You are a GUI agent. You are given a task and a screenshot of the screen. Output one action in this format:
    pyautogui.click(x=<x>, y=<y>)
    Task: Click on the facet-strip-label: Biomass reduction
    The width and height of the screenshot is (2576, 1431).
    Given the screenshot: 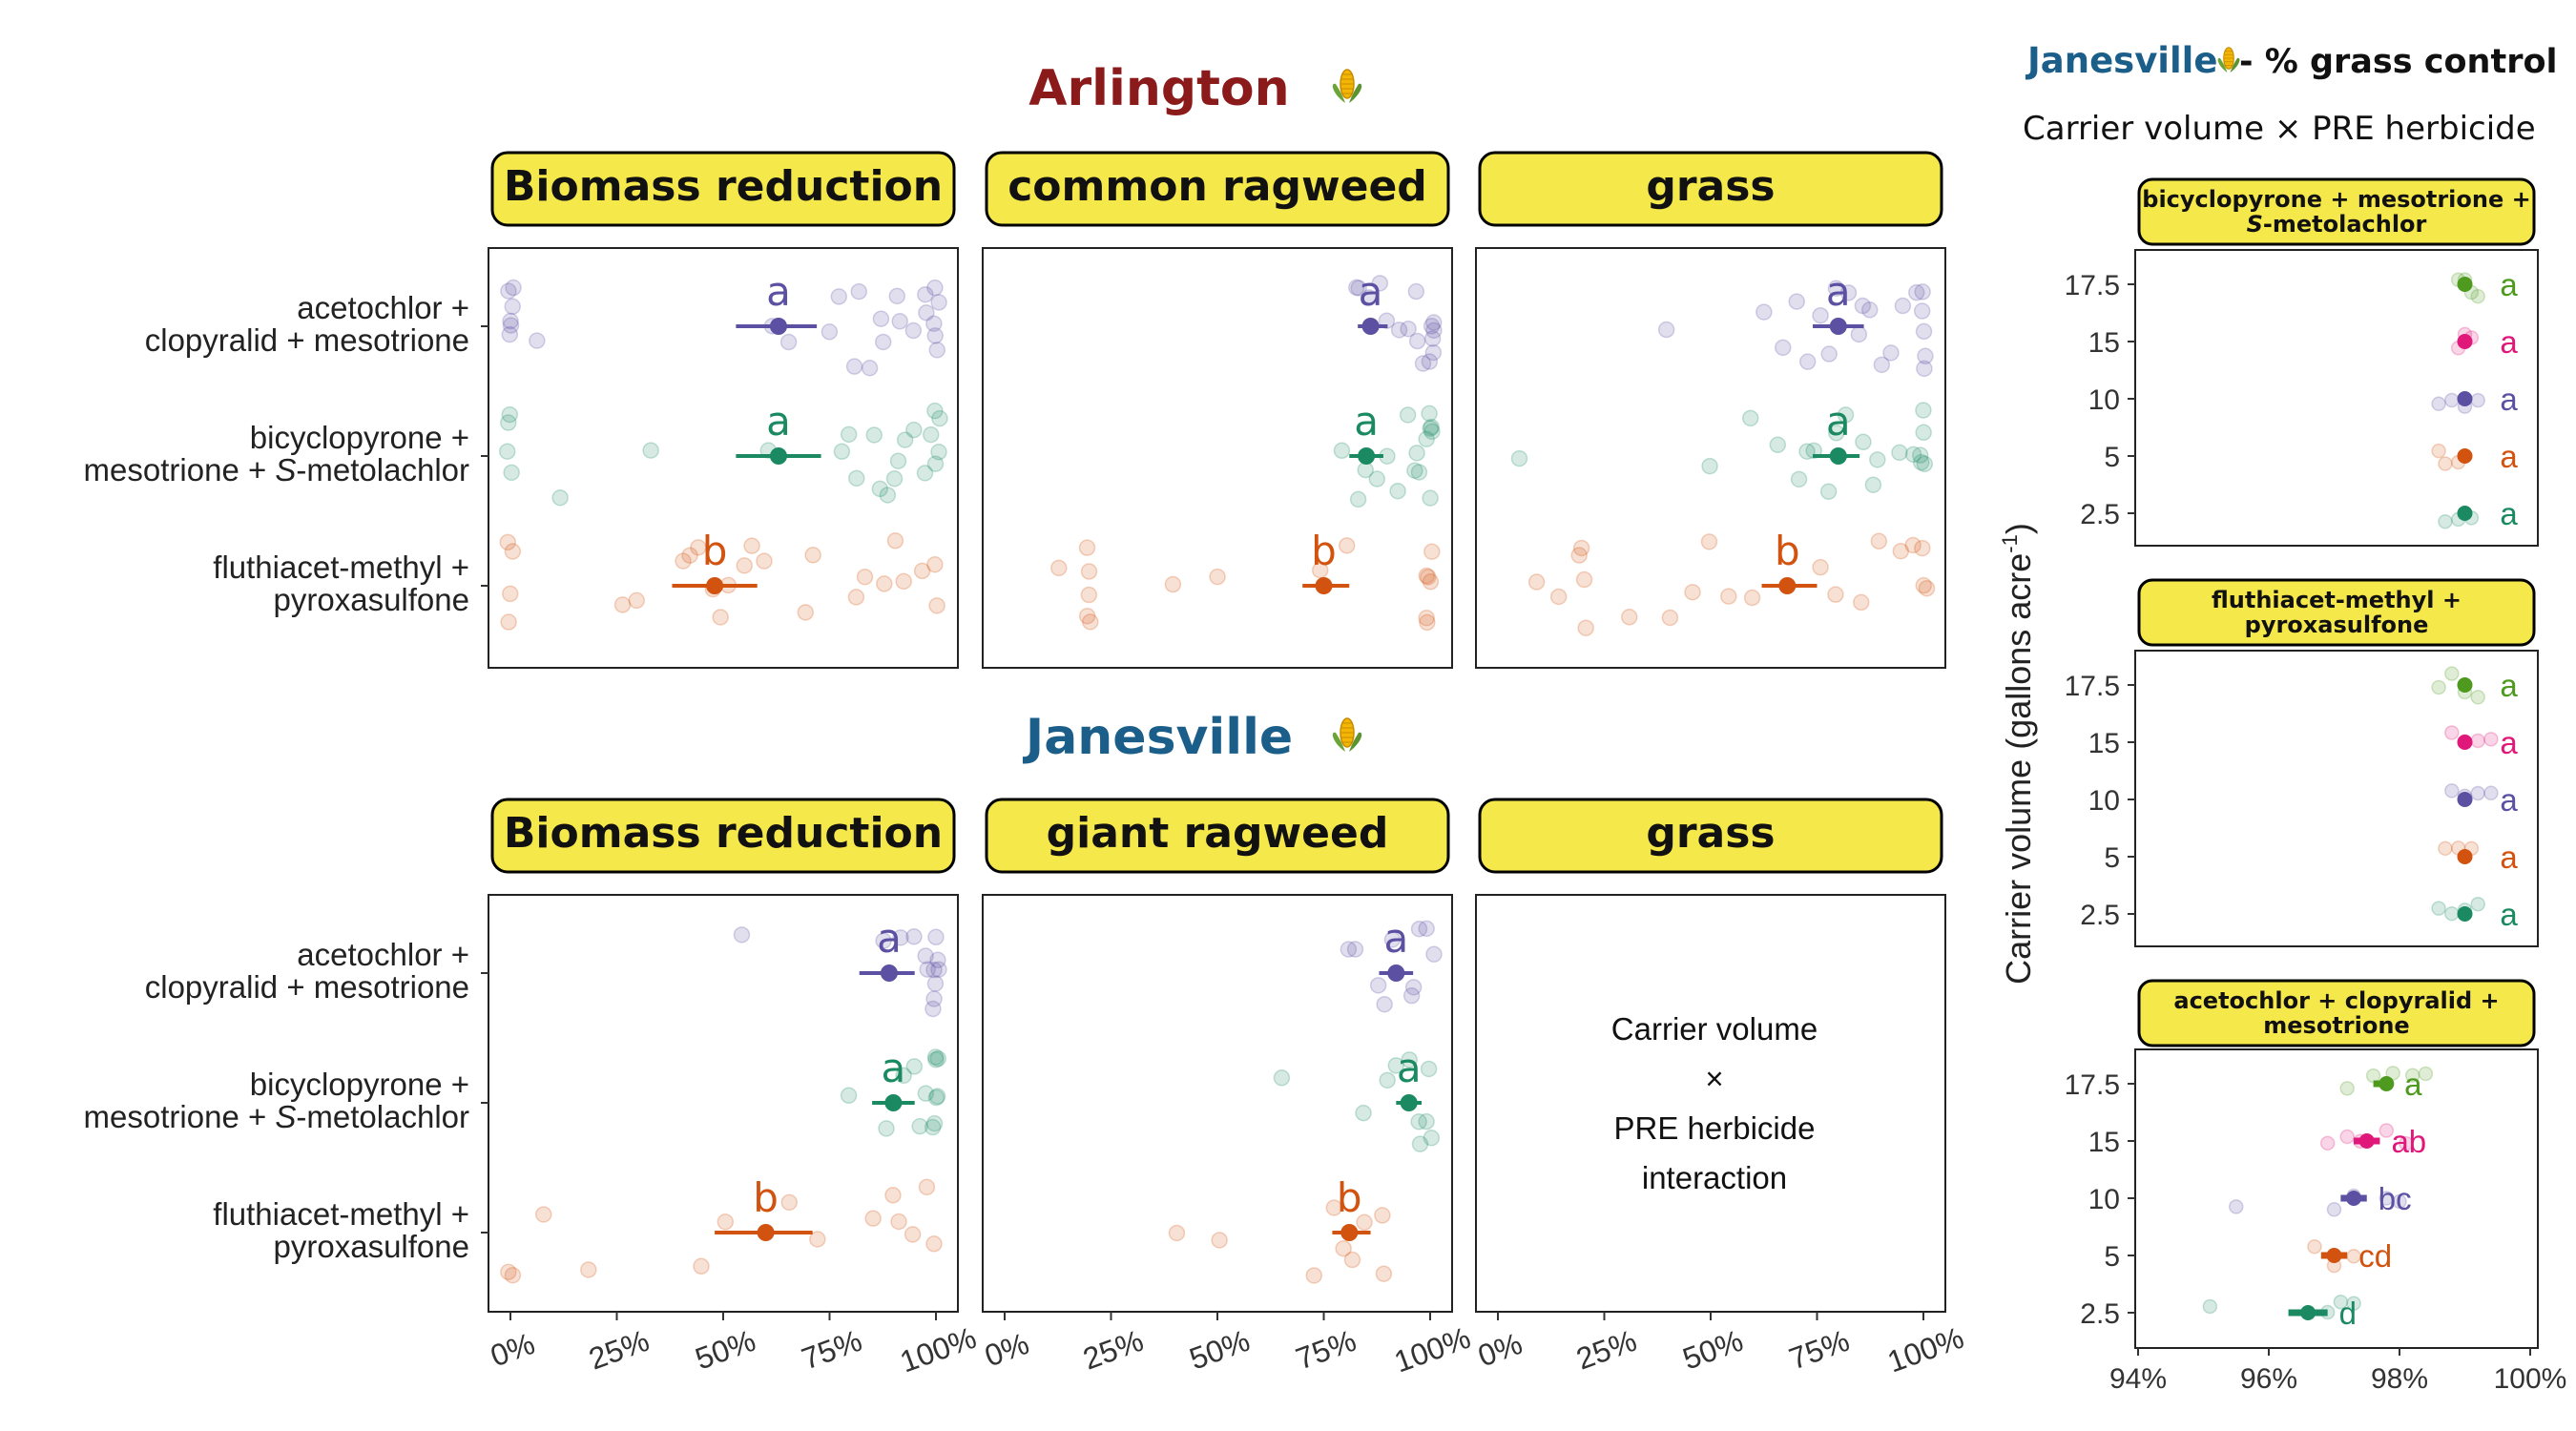 What is the action you would take?
    pyautogui.click(x=723, y=186)
    